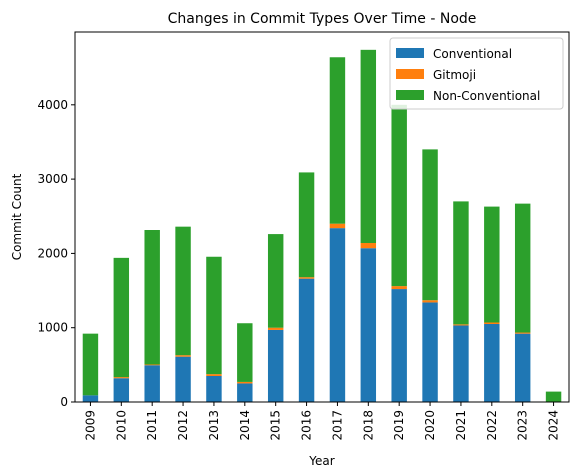 The image size is (580, 476). What do you see at coordinates (214, 389) in the screenshot?
I see `bar-conventional-2013` at bounding box center [214, 389].